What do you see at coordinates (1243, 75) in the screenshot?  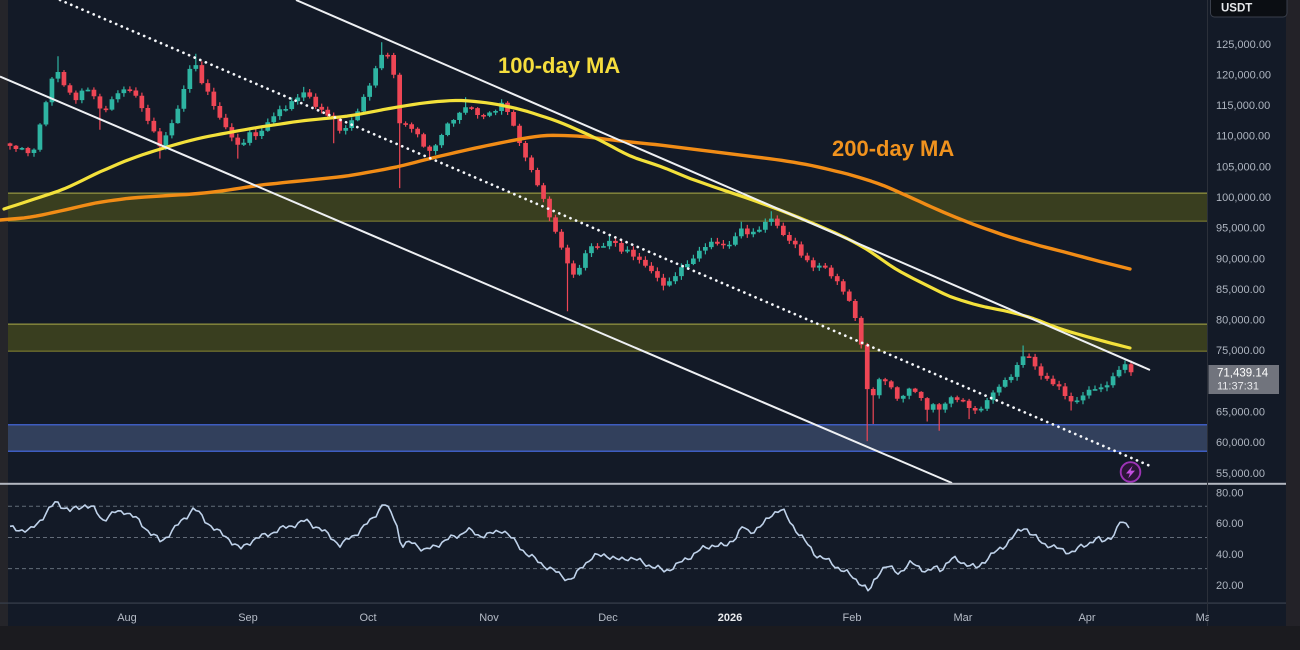 I see `svg-text: 120,000.00` at bounding box center [1243, 75].